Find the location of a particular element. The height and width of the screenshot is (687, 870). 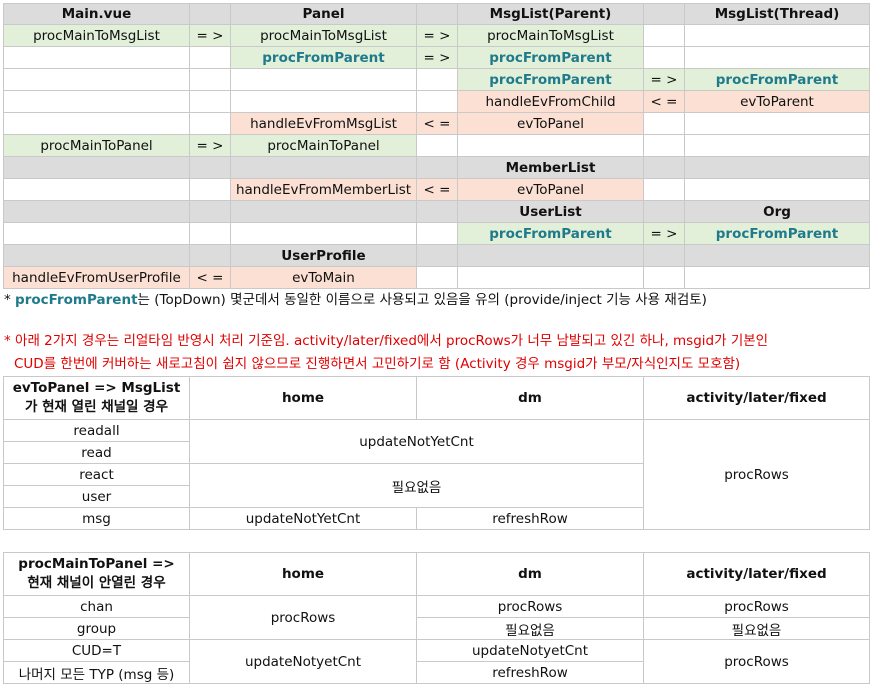

table1-row-msg: msg is located at coordinates (96, 519).